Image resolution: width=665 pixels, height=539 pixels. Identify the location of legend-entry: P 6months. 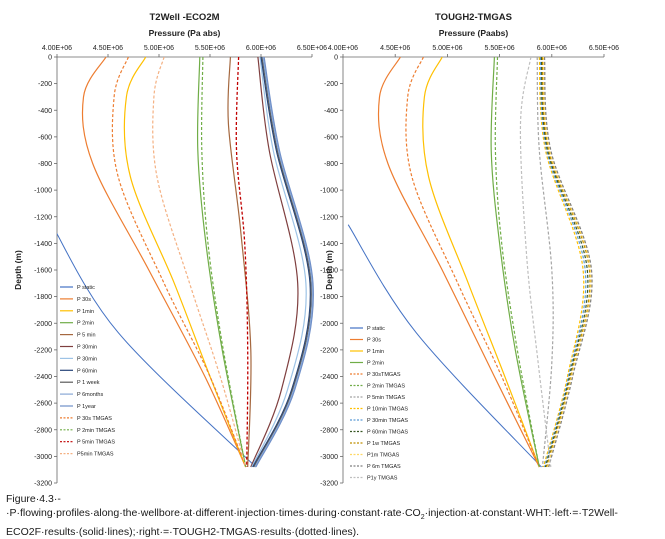
(90, 395).